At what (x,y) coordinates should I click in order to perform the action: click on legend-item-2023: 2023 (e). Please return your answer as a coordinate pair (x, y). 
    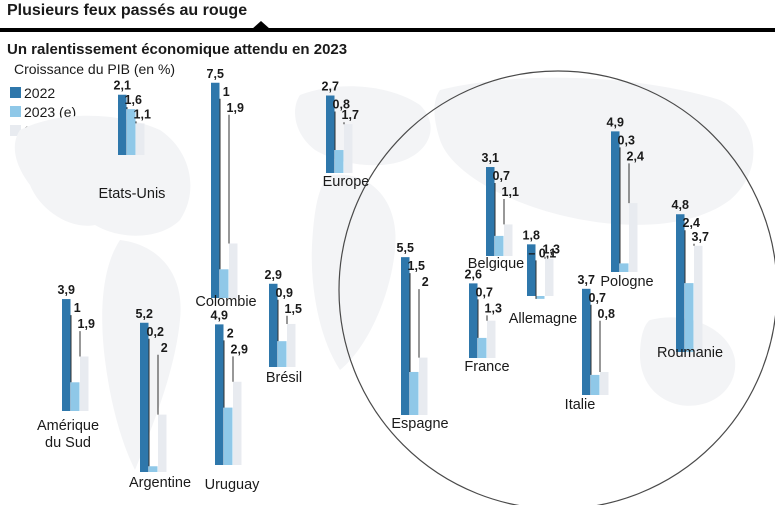
    Looking at the image, I should click on (43, 111).